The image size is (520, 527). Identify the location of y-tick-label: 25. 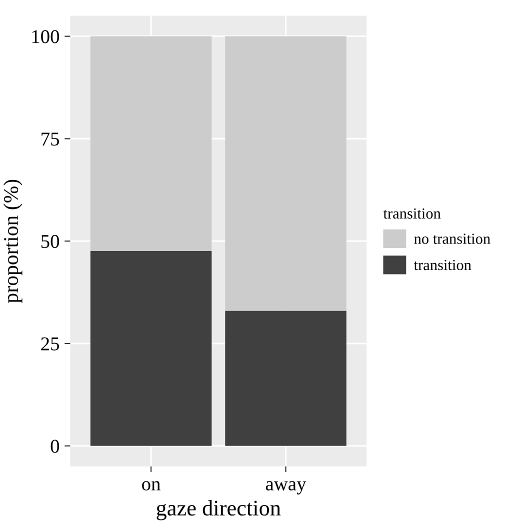
(50, 343).